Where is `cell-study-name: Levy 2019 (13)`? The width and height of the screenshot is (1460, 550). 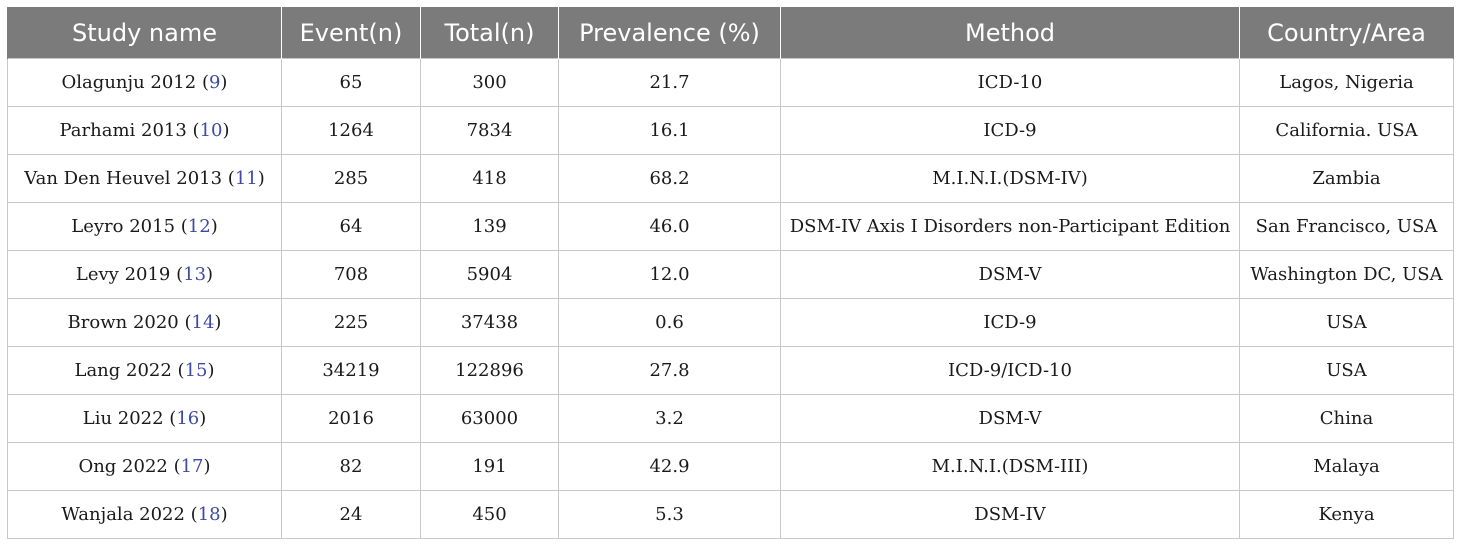
cell-study-name: Levy 2019 (13) is located at coordinates (144, 274).